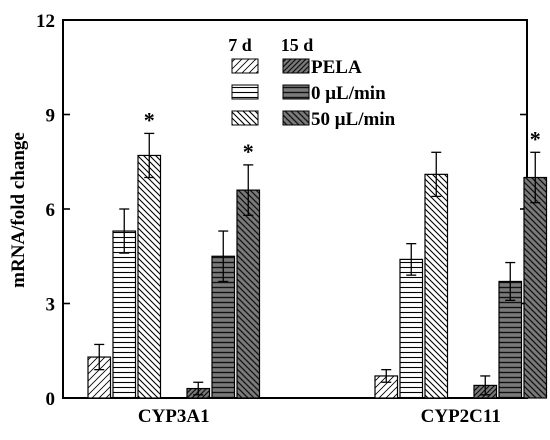 Image resolution: width=550 pixels, height=440 pixels. I want to click on y-tick-label: 12, so click(45, 21).